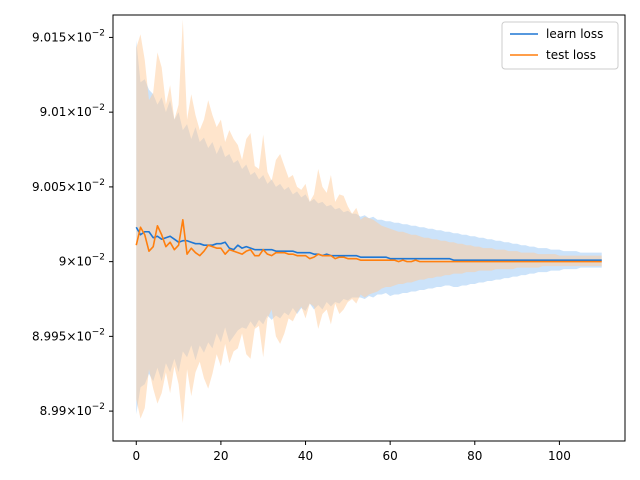 The image size is (640, 480). What do you see at coordinates (390, 456) in the screenshot?
I see `x-tick-label: 60` at bounding box center [390, 456].